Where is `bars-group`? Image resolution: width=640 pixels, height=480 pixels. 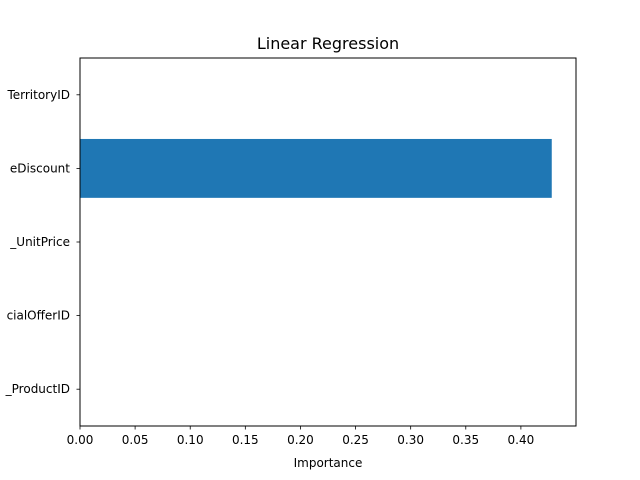 bars-group is located at coordinates (316, 168).